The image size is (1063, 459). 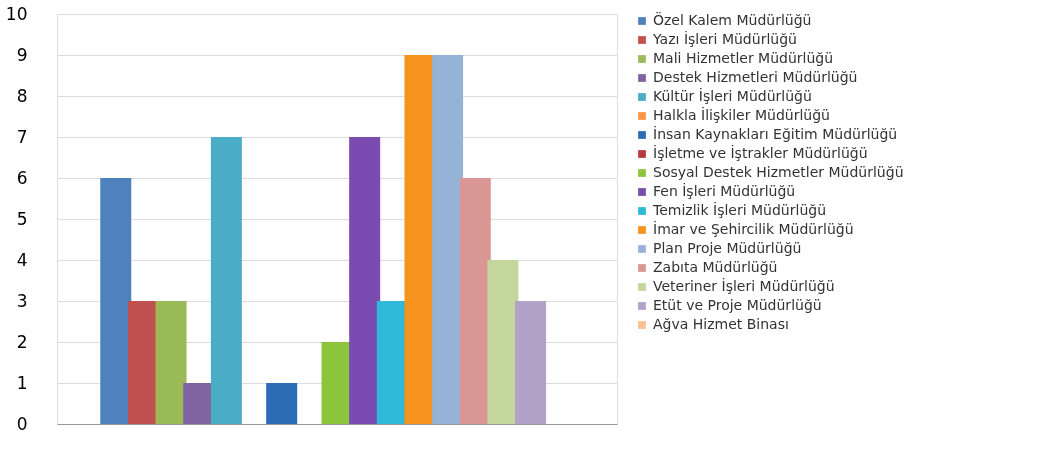 What do you see at coordinates (22, 382) in the screenshot?
I see `y-tick-label: 1` at bounding box center [22, 382].